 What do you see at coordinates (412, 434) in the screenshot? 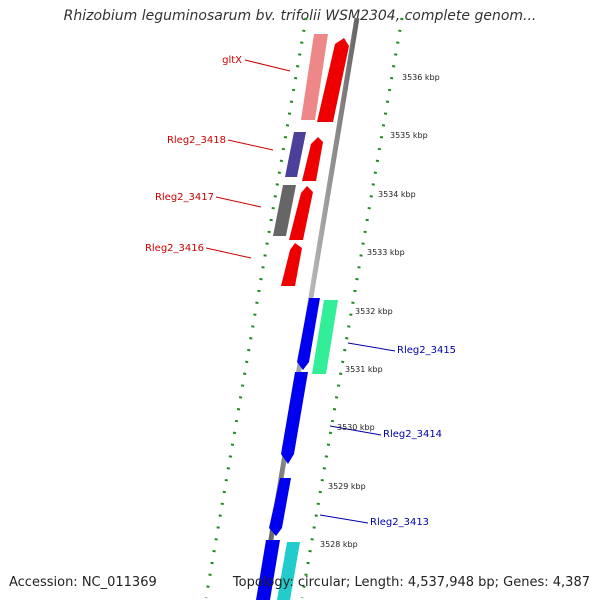
I see `gene-label-rleg2-3414: Rleg2_3414` at bounding box center [412, 434].